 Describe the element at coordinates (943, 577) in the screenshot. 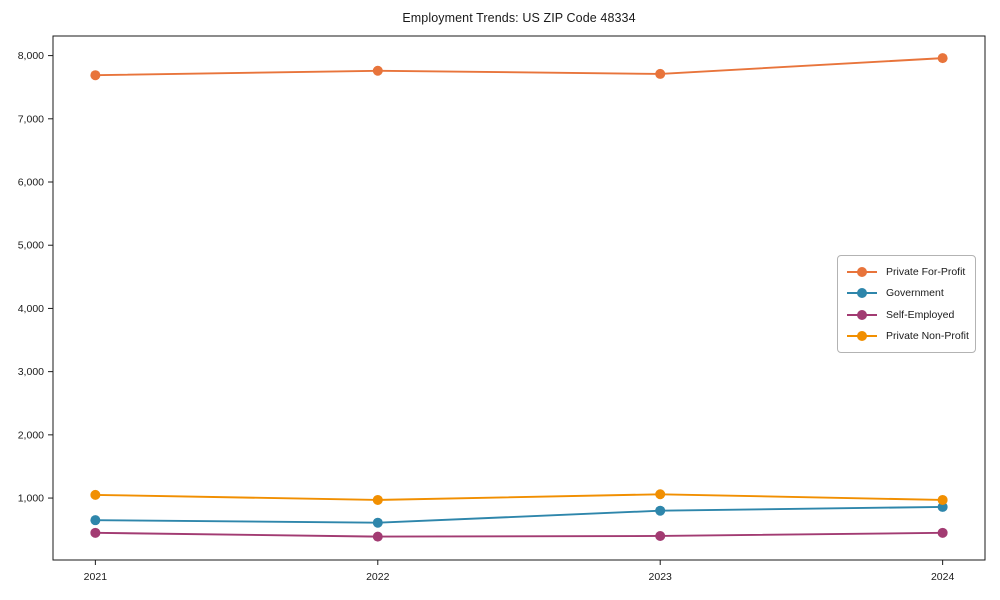

I see `x-tick-label: 2024` at that location.